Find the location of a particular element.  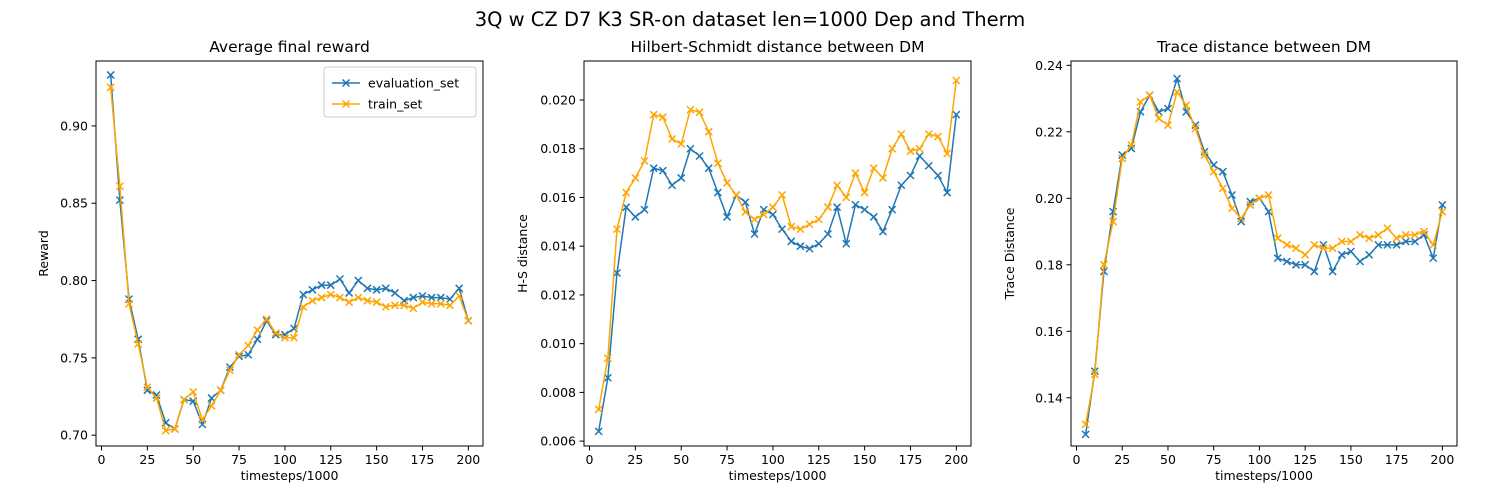

y-tick-label: 0.010 is located at coordinates (558, 343).